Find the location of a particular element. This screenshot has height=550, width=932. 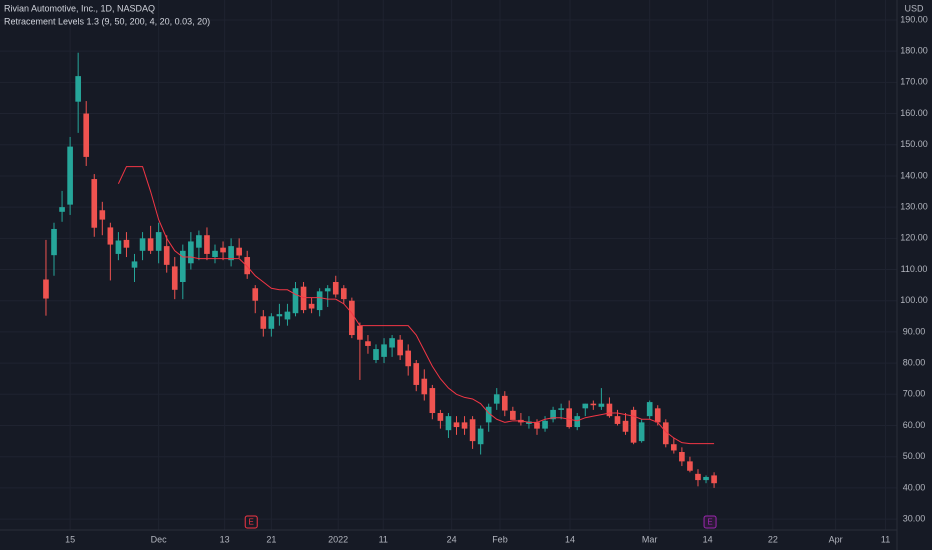

y-tick-label: 170.00 is located at coordinates (914, 82).